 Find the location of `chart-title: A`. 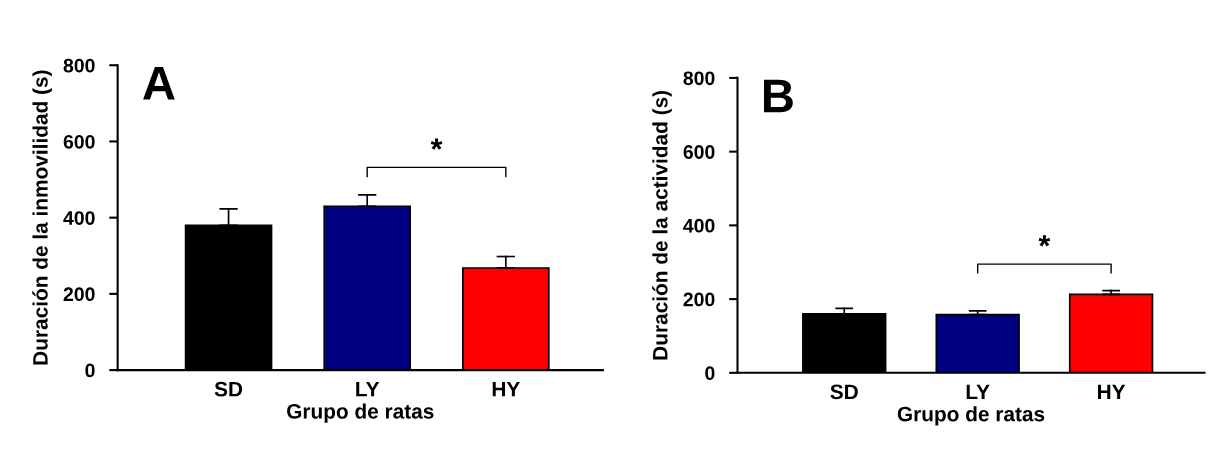

chart-title: A is located at coordinates (159, 83).